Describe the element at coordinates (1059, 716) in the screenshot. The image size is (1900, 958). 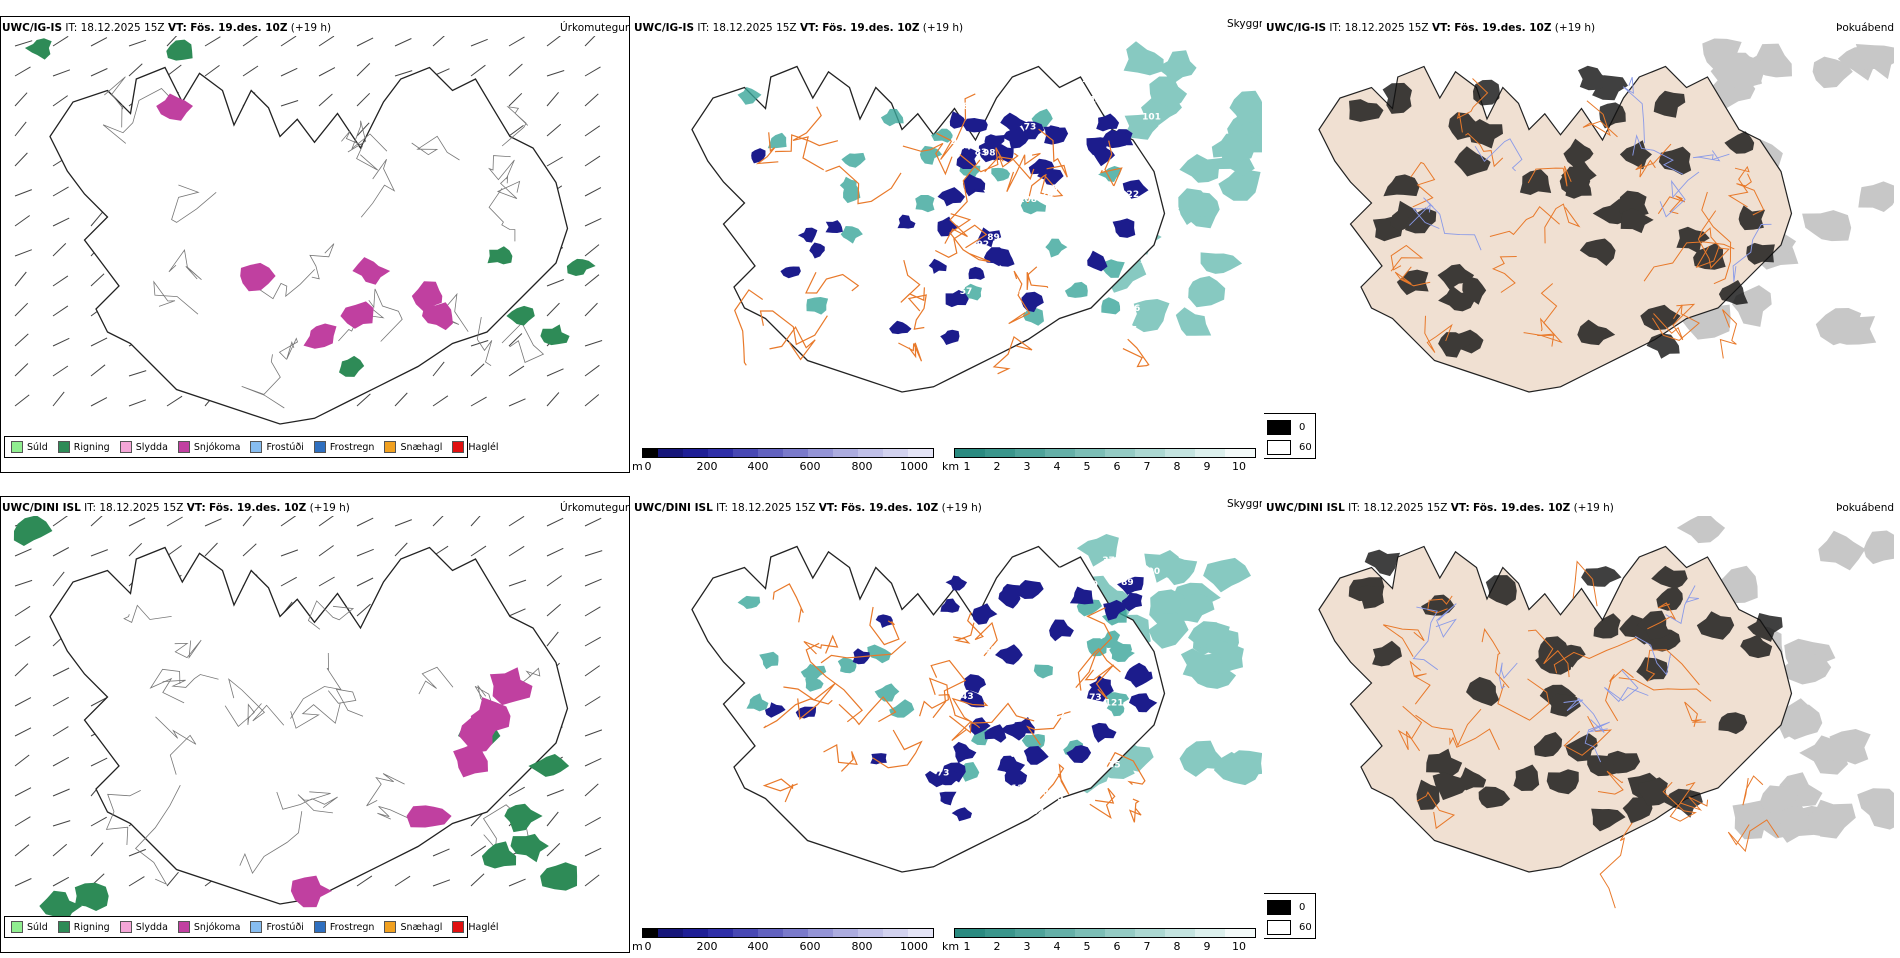
I see `visibility-value: 77` at that location.